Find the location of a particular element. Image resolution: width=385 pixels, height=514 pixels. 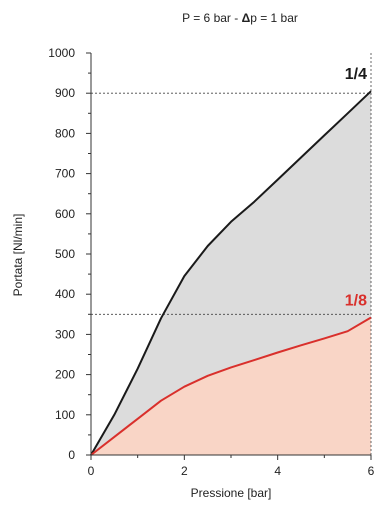

x-tick-label-0: 0 is located at coordinates (91, 471).